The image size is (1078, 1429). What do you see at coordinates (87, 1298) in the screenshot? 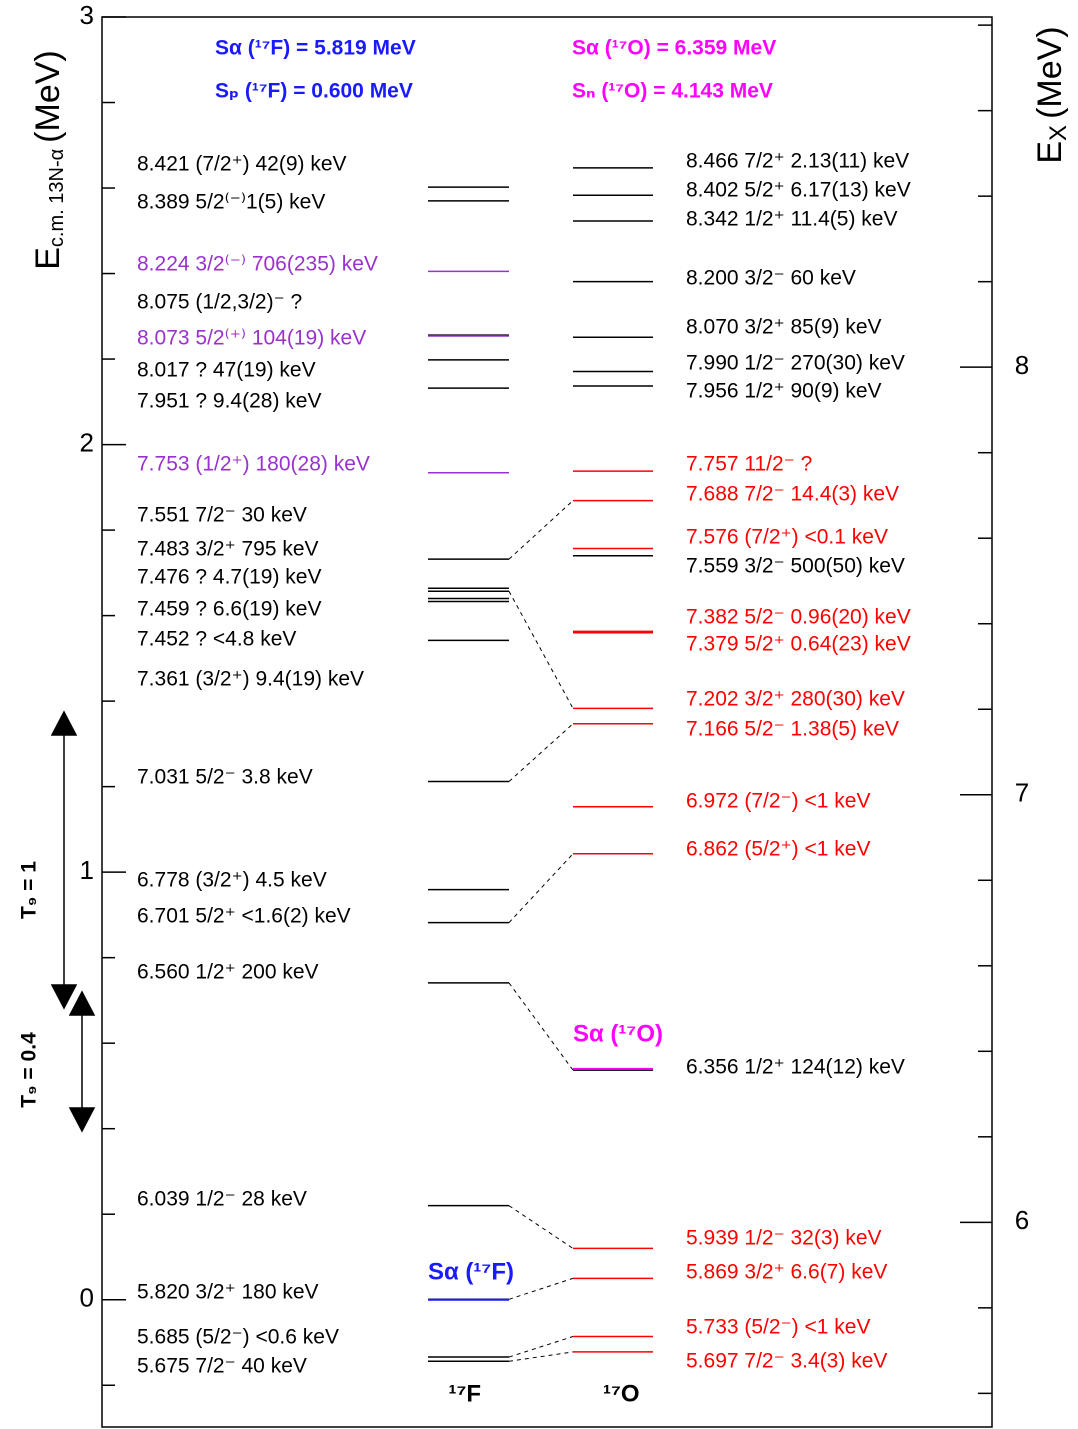
I see `y-tick-label: 0` at bounding box center [87, 1298].